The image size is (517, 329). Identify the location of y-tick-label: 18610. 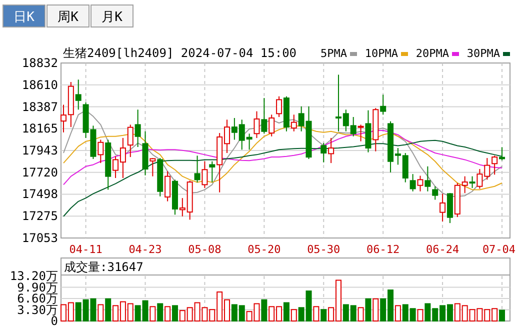
(40, 85).